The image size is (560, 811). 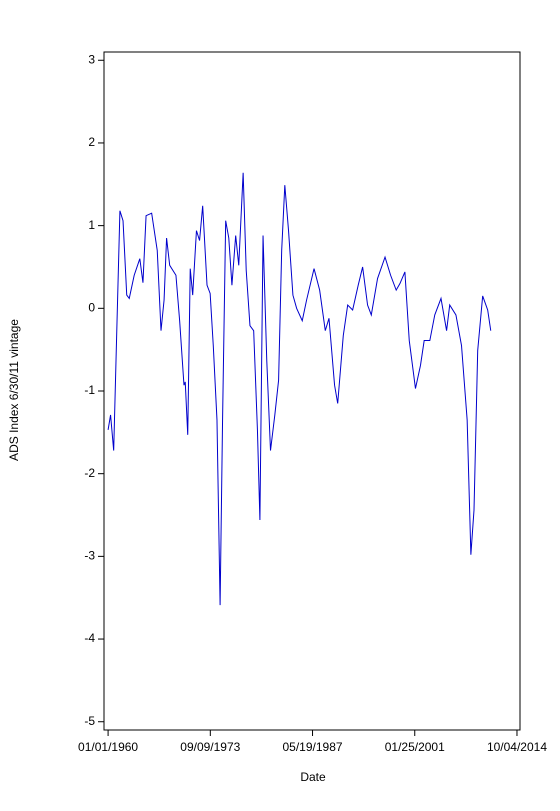 What do you see at coordinates (210, 747) in the screenshot?
I see `x-tick-label: 09/09/1973` at bounding box center [210, 747].